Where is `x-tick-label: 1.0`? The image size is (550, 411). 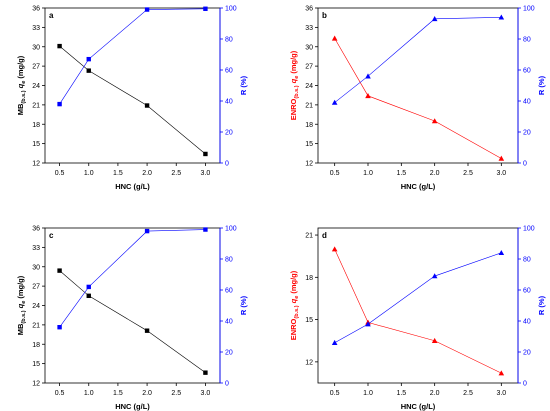 x-tick-label: 1.0 is located at coordinates (89, 173).